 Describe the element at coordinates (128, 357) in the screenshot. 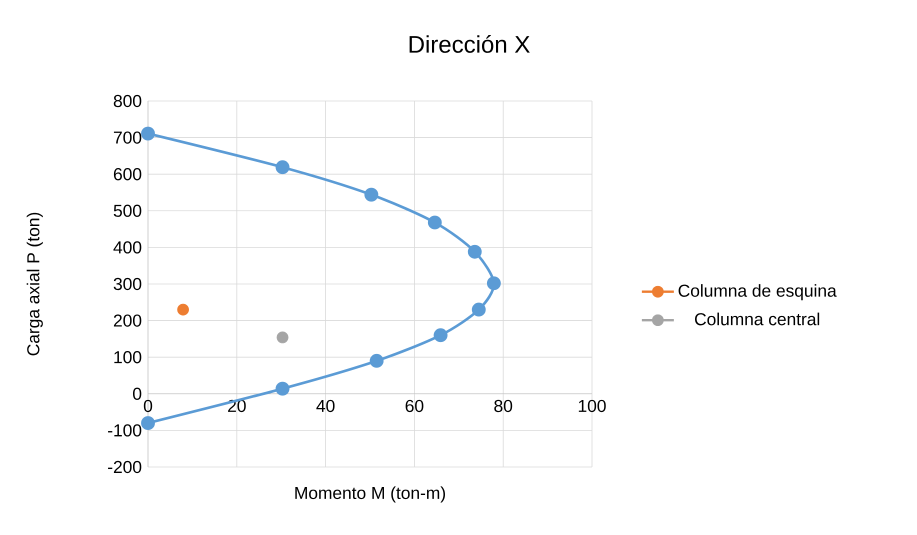

I see `y-tick-label: 100` at that location.